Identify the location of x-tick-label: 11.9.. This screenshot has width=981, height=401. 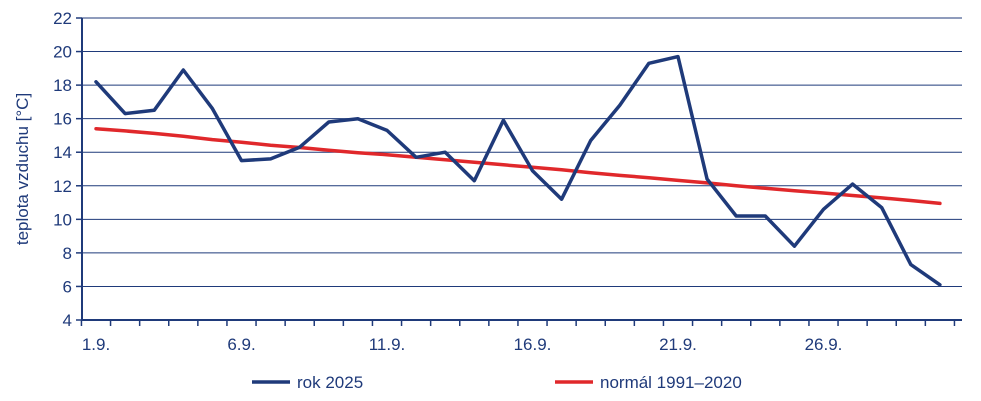
(387, 344).